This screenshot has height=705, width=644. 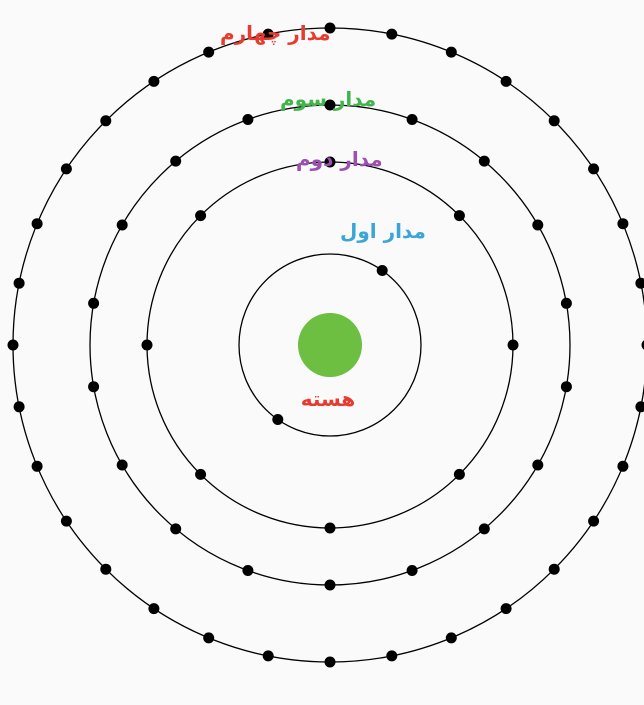 I want to click on orbit-4-label: مدار چهارم, so click(x=275, y=33).